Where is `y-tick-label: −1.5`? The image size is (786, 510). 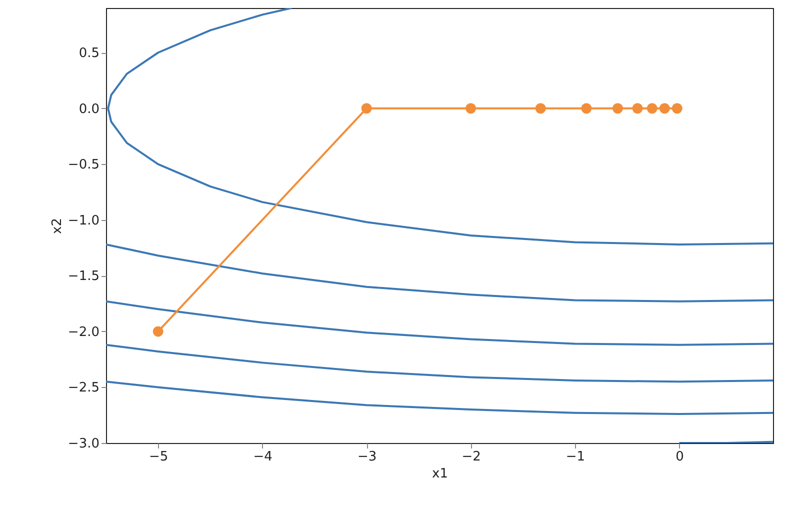 y-tick-label: −1.5 is located at coordinates (84, 276).